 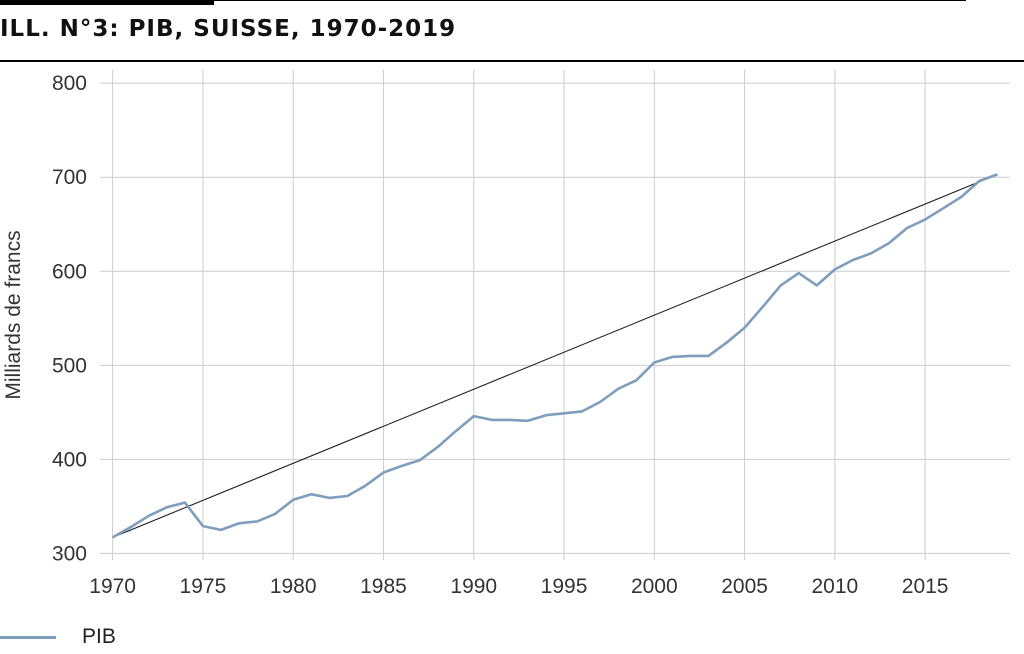 What do you see at coordinates (13, 314) in the screenshot?
I see `y-axis-label: Milliards de francs` at bounding box center [13, 314].